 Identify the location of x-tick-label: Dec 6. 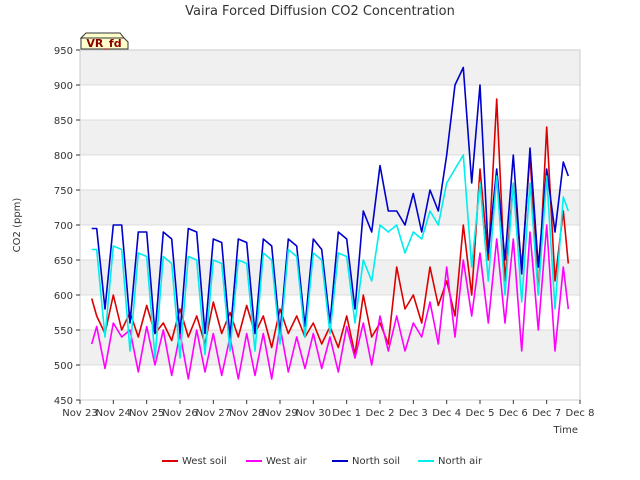
(513, 413).